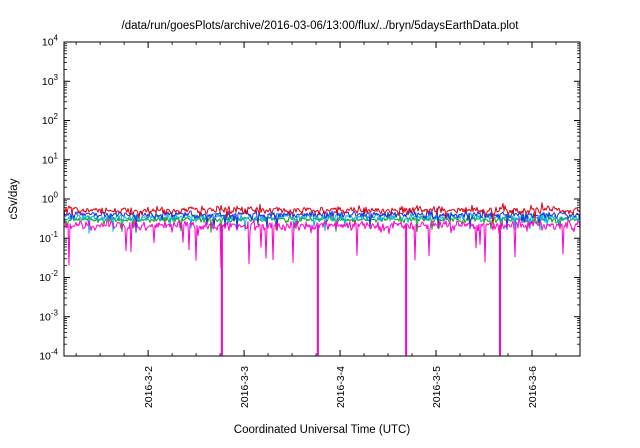 The width and height of the screenshot is (640, 448). I want to click on x-tick-label: 2016-3-5, so click(437, 387).